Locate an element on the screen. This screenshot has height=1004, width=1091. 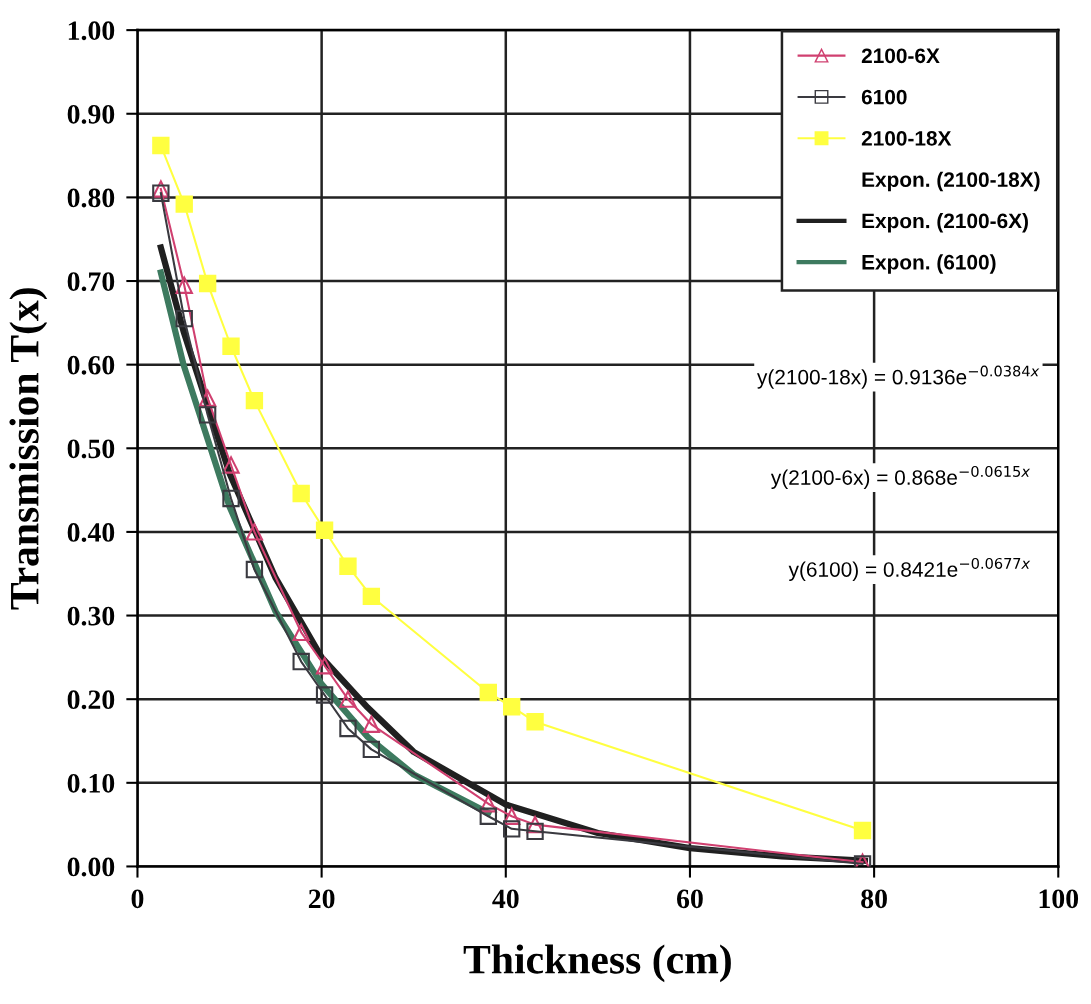
legend-label: 6100 is located at coordinates (884, 97).